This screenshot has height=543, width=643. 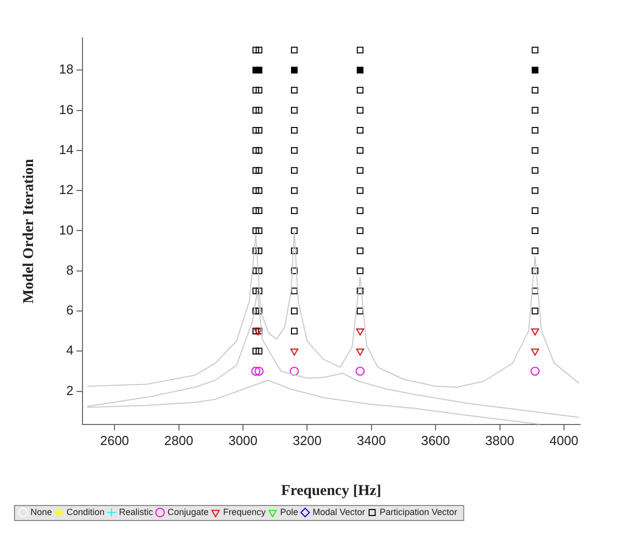 What do you see at coordinates (70, 390) in the screenshot?
I see `y-tick-label: 2` at bounding box center [70, 390].